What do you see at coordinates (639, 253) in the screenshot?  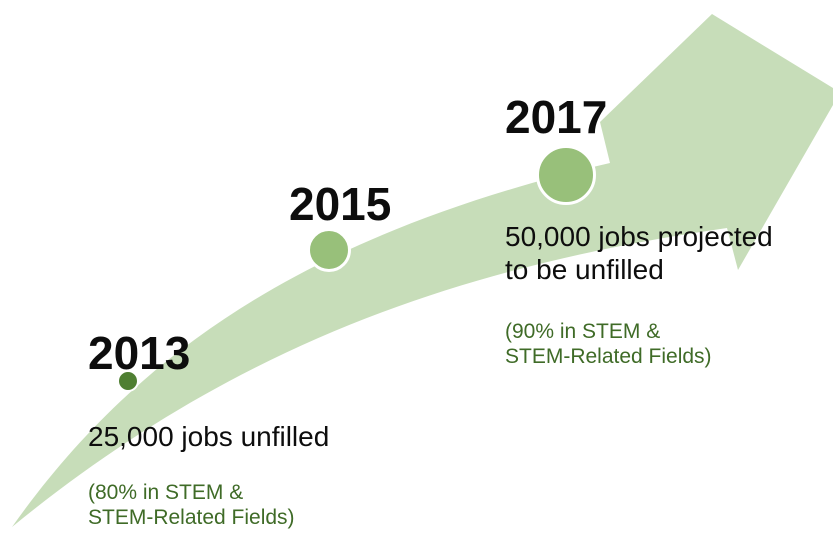 I see `milestone-2017-jobs-text: 50,000 jobs projected to be unfilled` at bounding box center [639, 253].